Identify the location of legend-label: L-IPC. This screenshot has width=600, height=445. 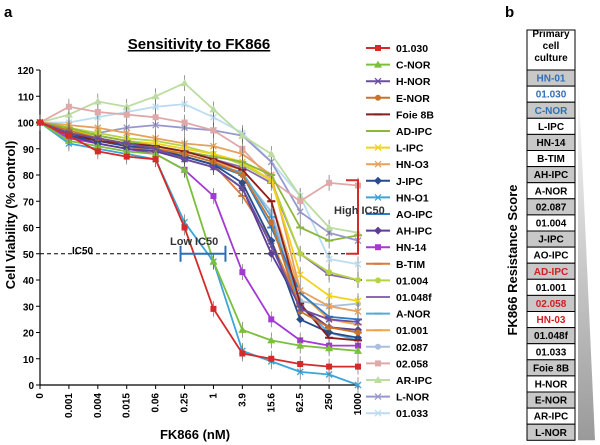
(410, 149).